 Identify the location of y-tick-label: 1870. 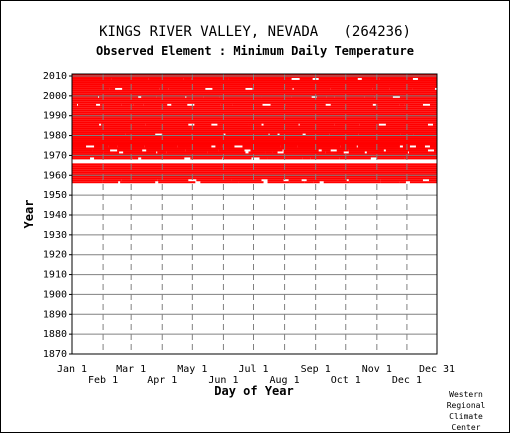
(55, 354).